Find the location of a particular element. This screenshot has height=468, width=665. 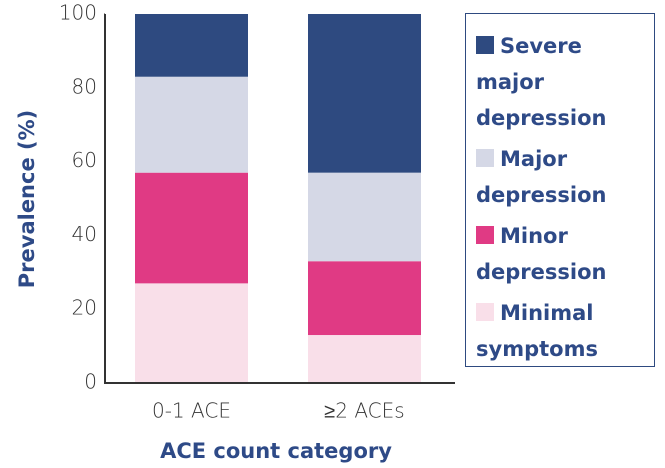

legend-entry: Minor depression is located at coordinates (551, 254).